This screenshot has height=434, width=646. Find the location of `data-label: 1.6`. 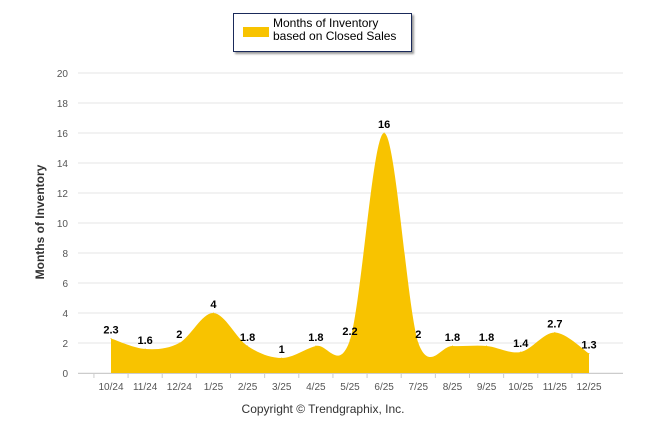

data-label: 1.6 is located at coordinates (144, 341).